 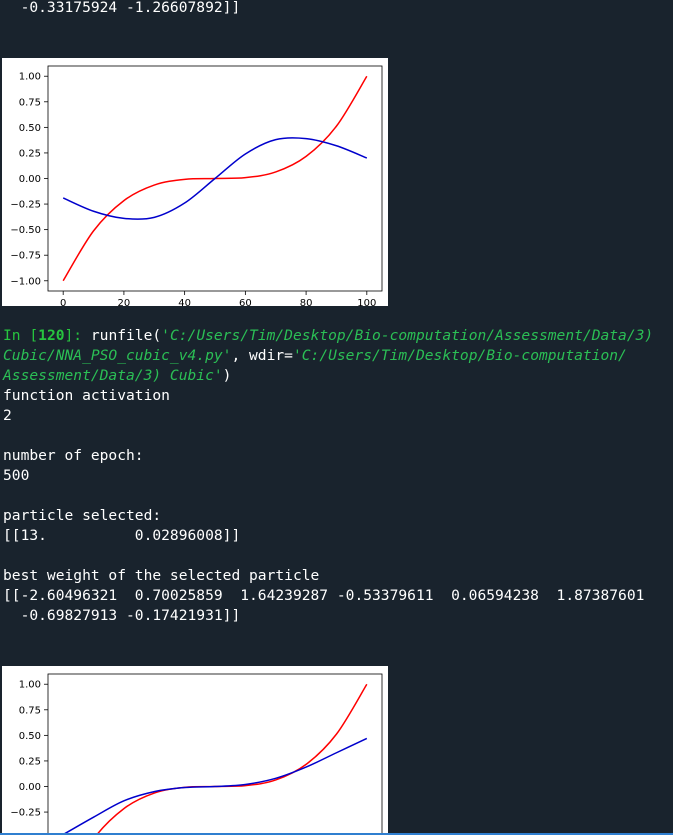 I want to click on command-continuation-2: Assessment/Data/3) Cubic'), so click(x=117, y=376).